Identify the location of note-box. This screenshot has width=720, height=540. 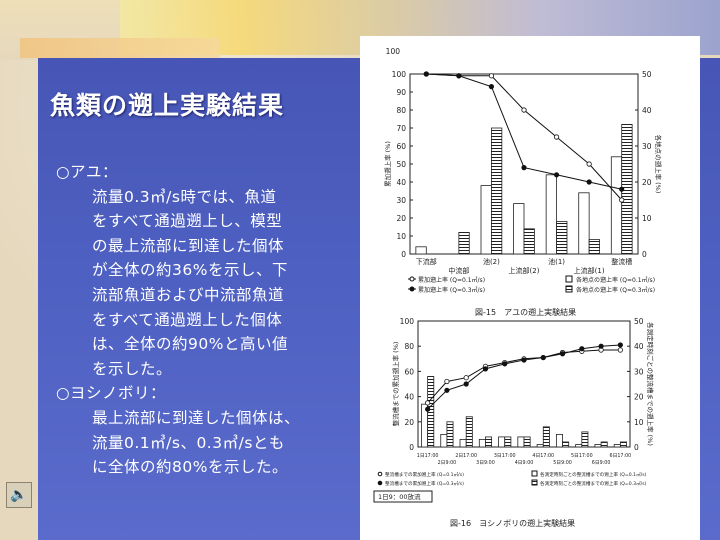
(403, 496).